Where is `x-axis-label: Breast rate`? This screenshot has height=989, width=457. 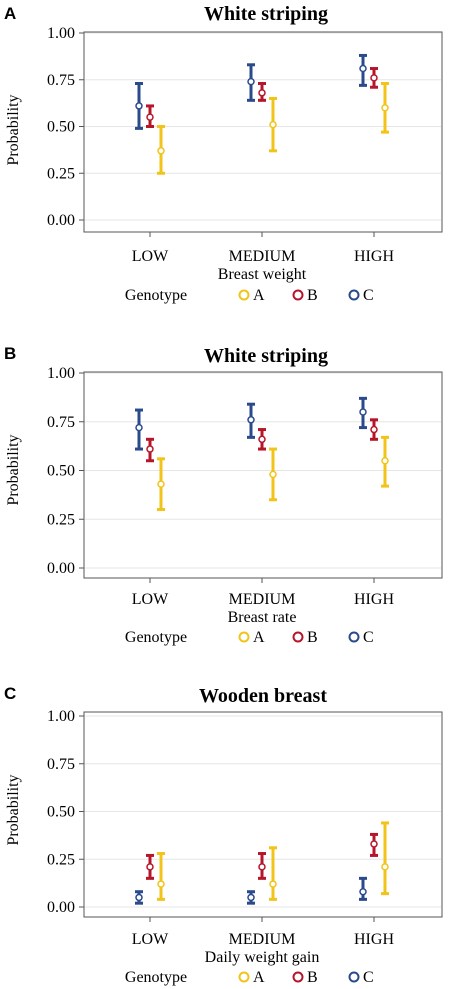 x-axis-label: Breast rate is located at coordinates (262, 617).